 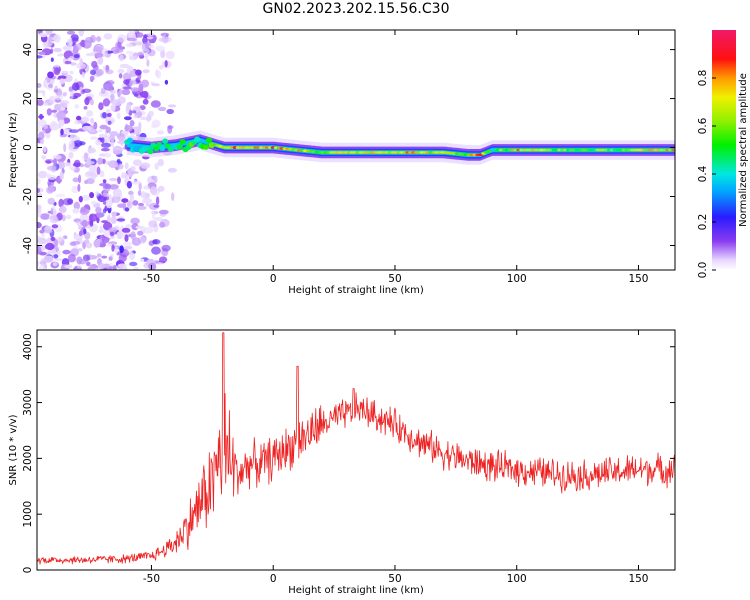 I want to click on spectrogram-ytick-label: -40, so click(x=28, y=245).